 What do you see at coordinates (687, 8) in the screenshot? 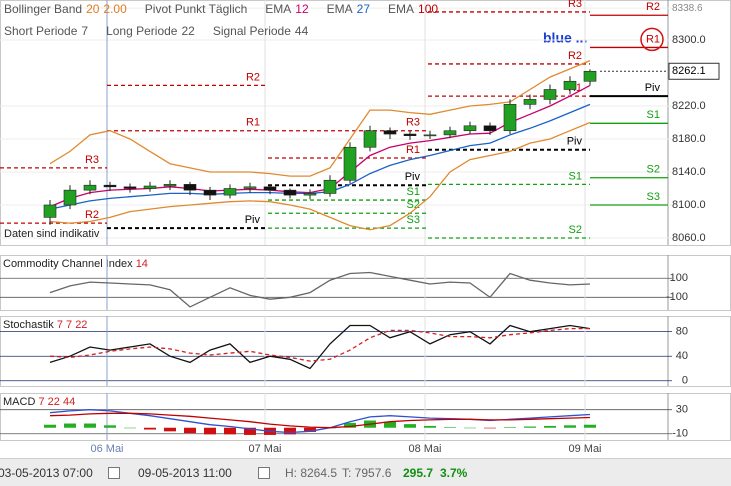
I see `y-tick-label: 8338.6` at bounding box center [687, 8].